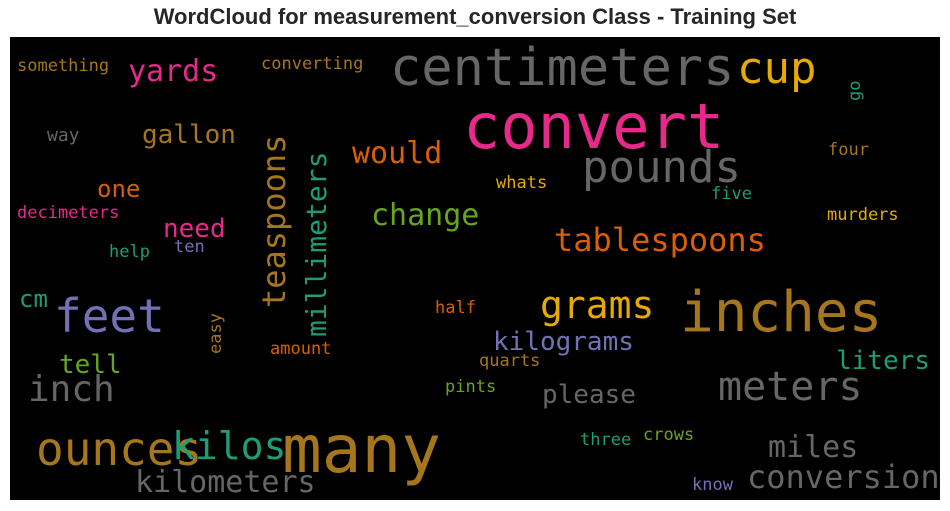  I want to click on word-many: many, so click(361, 449).